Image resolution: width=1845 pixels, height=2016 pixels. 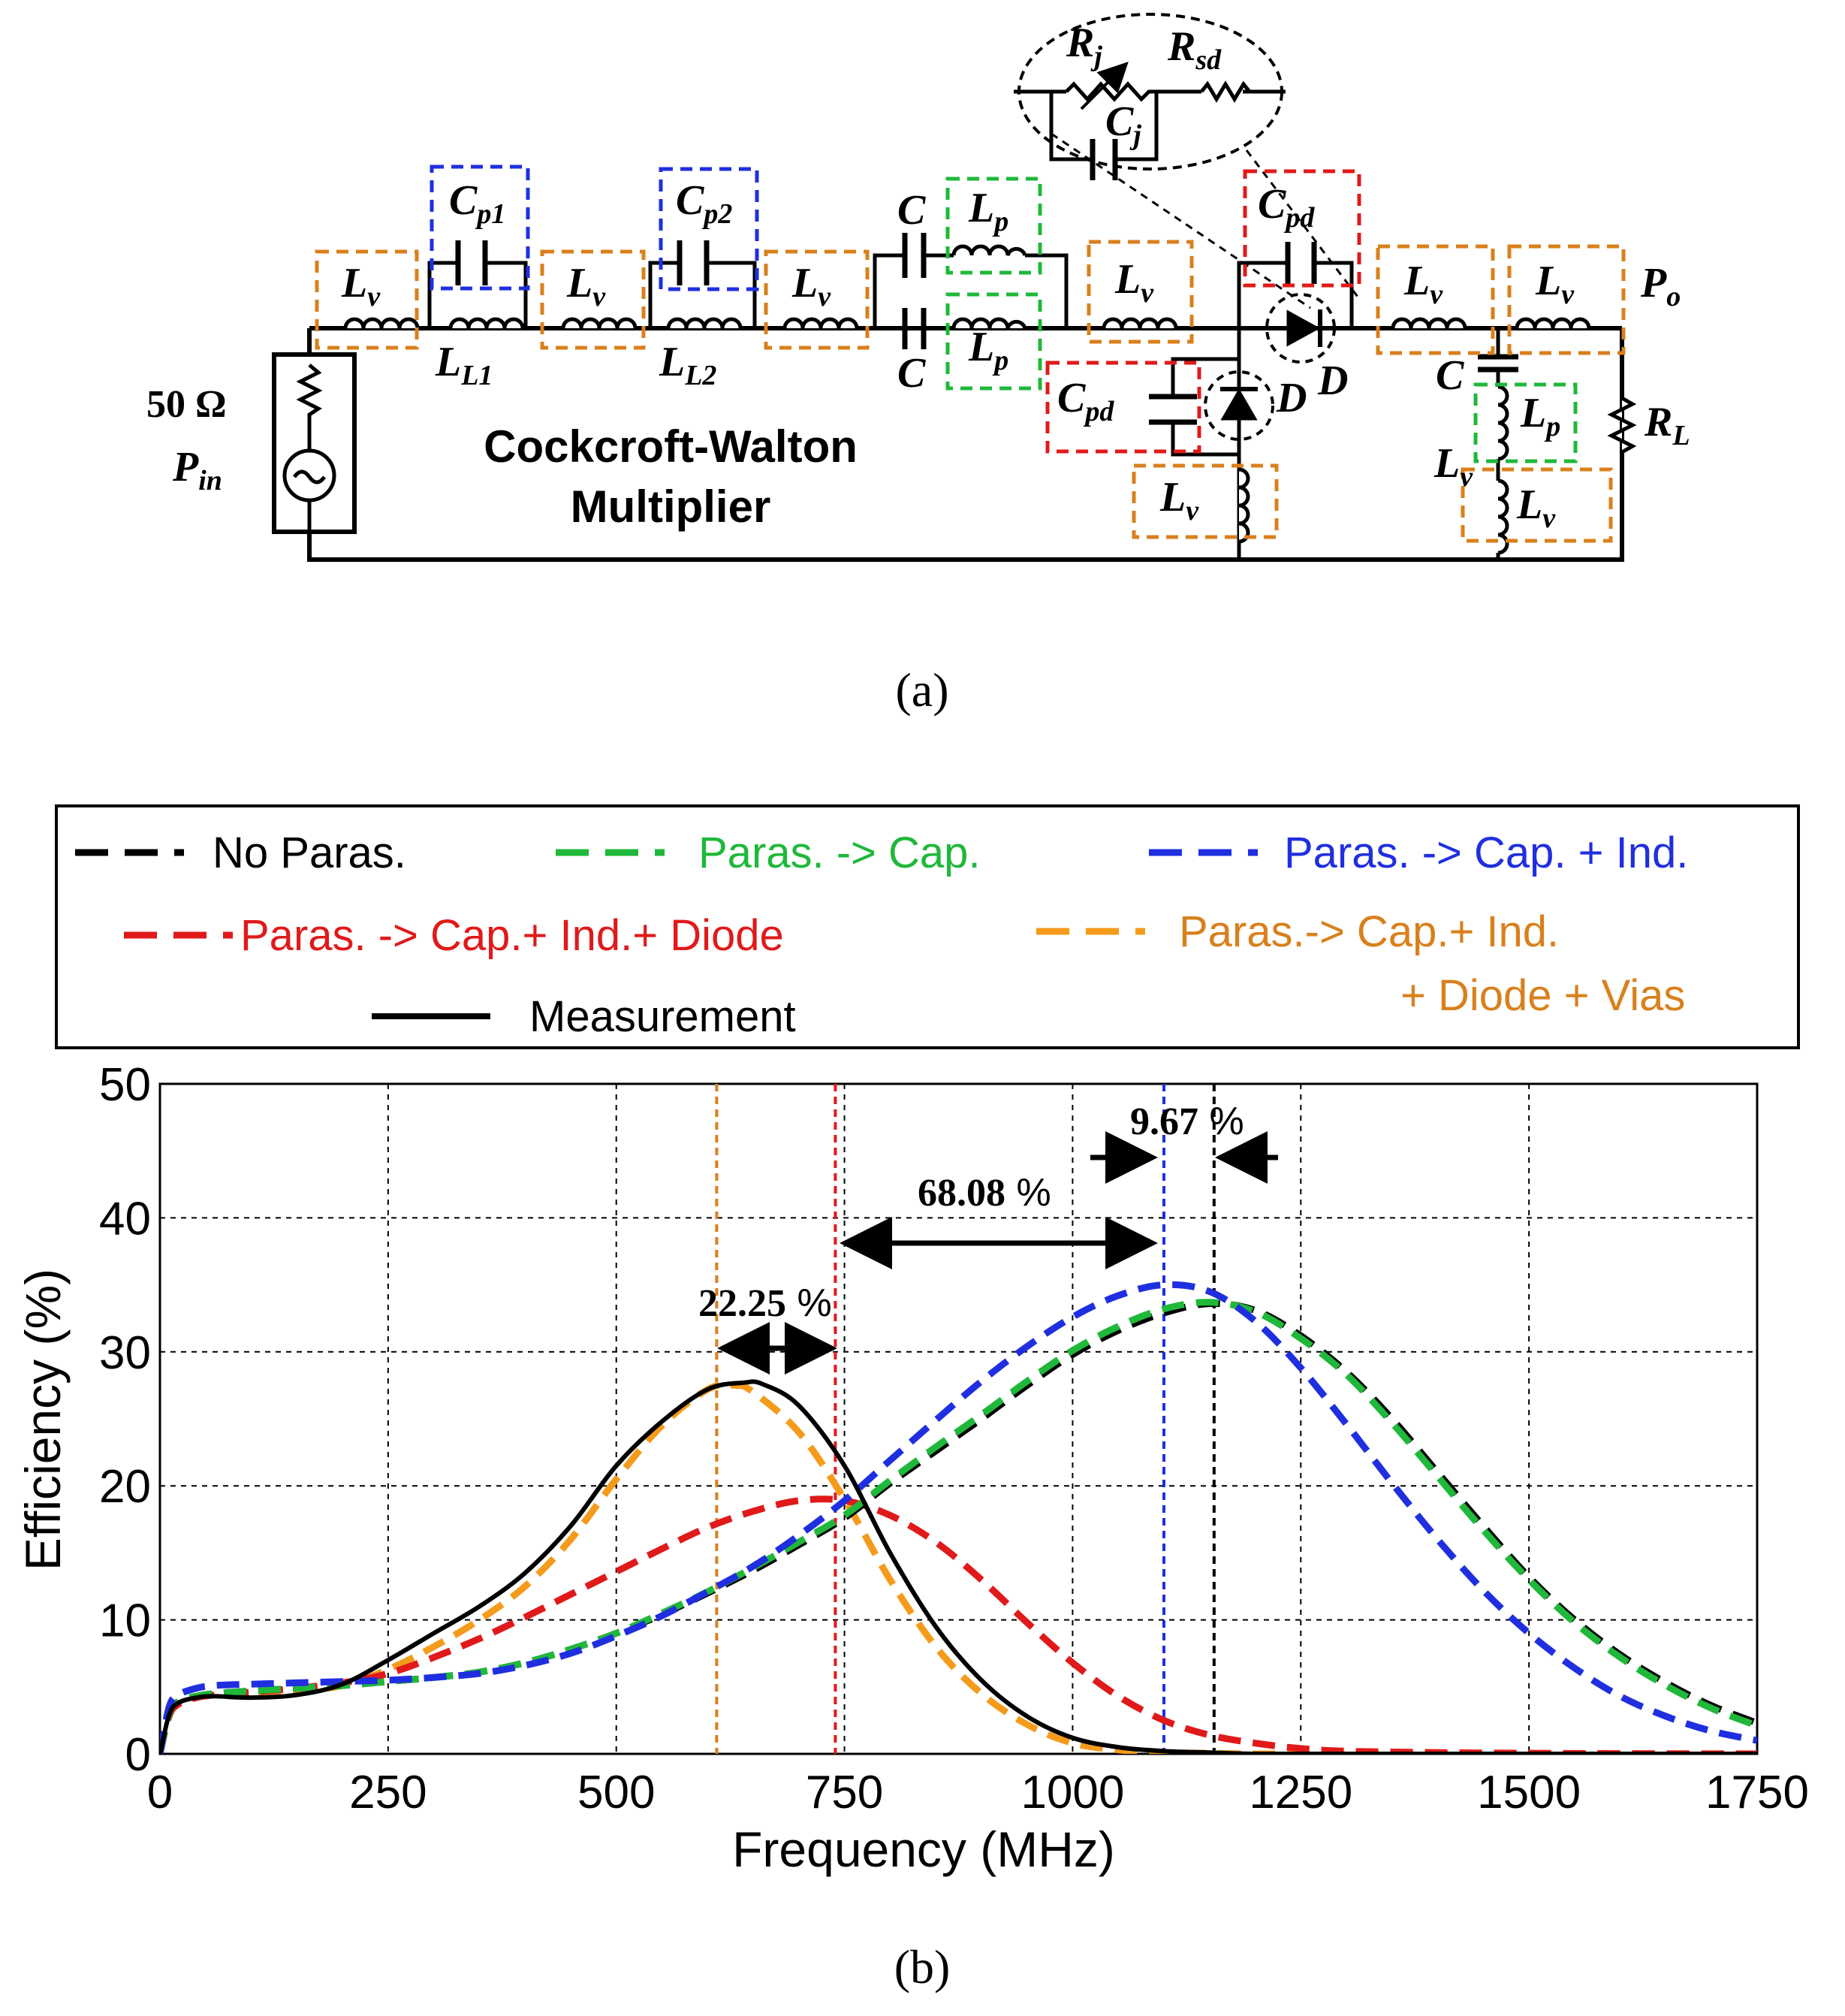 I want to click on legend-label-no-paras: No Paras., so click(x=309, y=852).